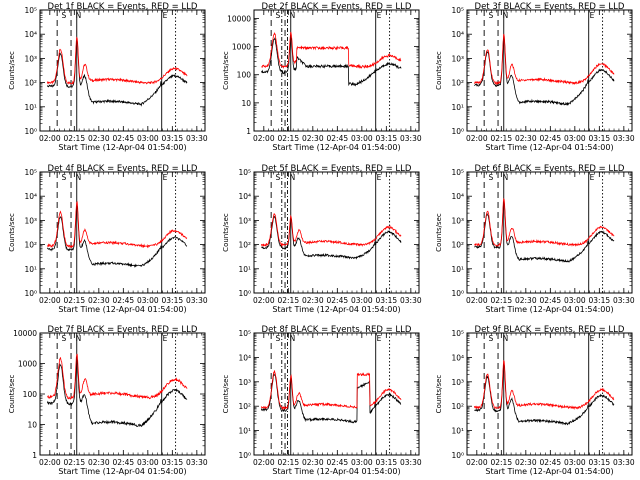 The width and height of the screenshot is (640, 480). I want to click on panel-title: Det 6f BLACK = Events, RED = LLD, so click(550, 169).